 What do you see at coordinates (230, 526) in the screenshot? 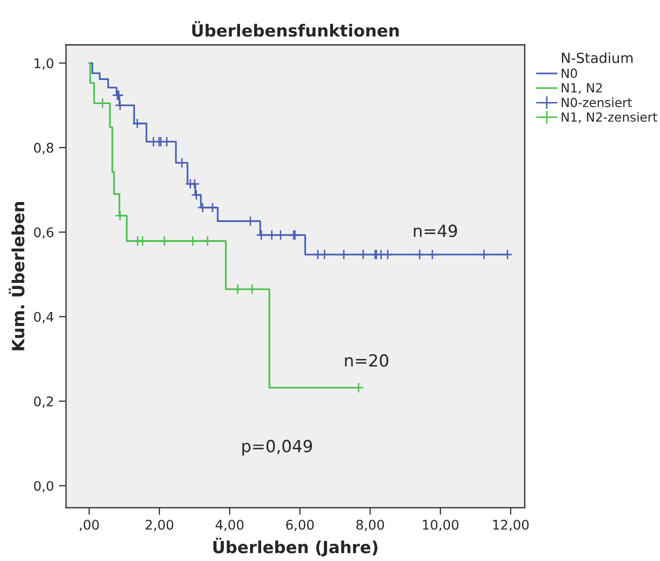
I see `x-tick-label: 4,00` at bounding box center [230, 526].